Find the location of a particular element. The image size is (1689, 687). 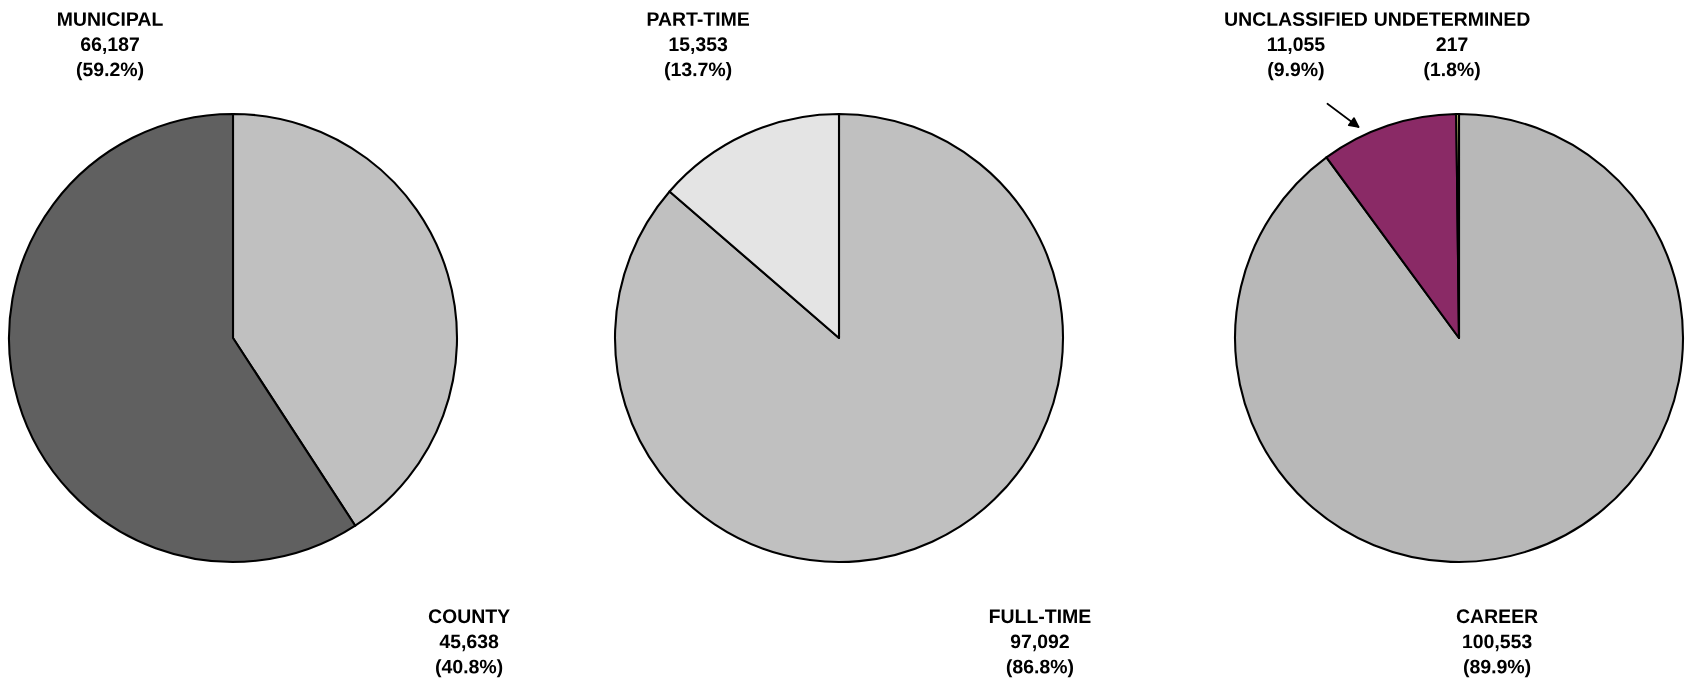

slice-label: PART-TIME is located at coordinates (698, 19).